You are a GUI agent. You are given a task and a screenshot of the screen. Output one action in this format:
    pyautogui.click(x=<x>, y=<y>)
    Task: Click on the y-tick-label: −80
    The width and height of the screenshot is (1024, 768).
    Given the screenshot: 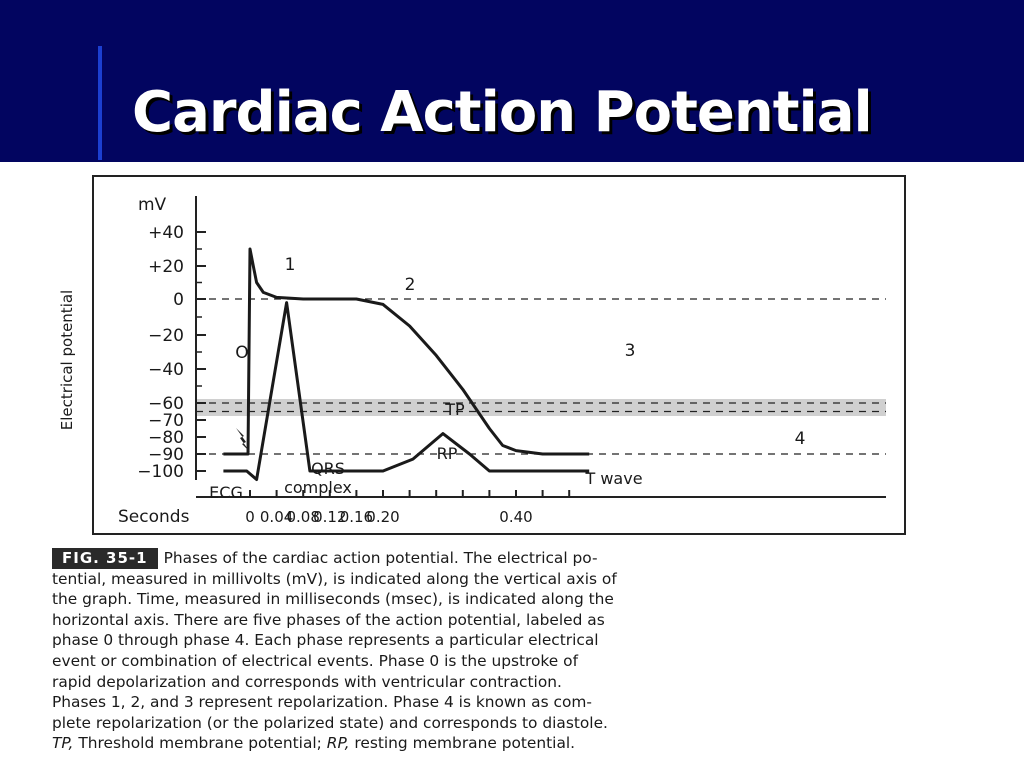 What is the action you would take?
    pyautogui.click(x=166, y=438)
    